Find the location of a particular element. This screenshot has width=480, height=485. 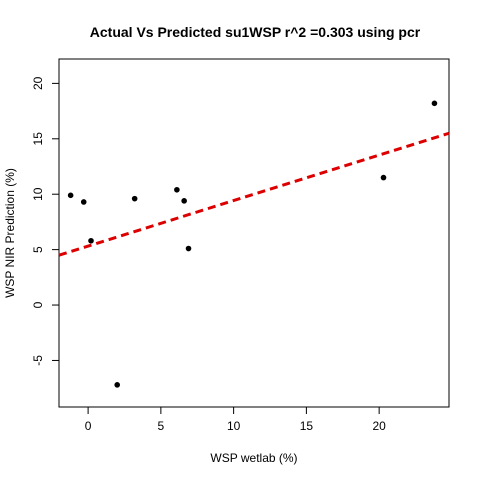

x-tick-label: 0 is located at coordinates (88, 426).